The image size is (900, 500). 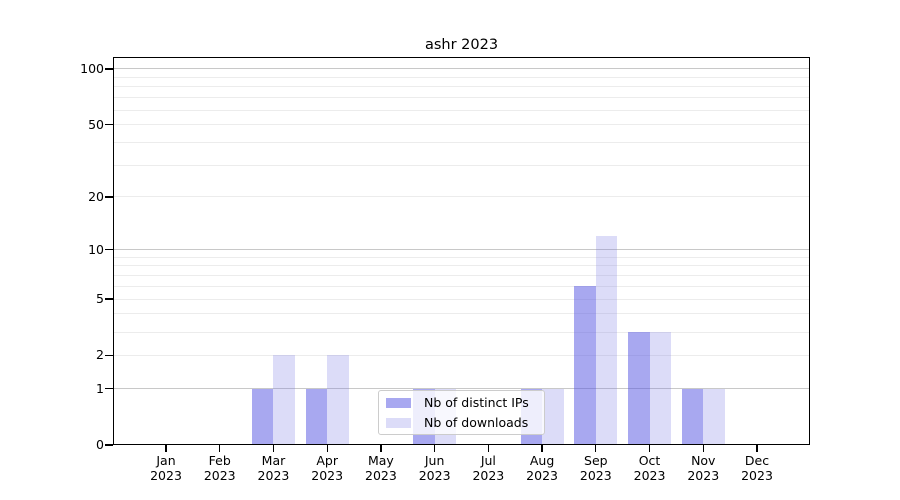 What do you see at coordinates (96, 249) in the screenshot?
I see `y-tick-label: 10` at bounding box center [96, 249].